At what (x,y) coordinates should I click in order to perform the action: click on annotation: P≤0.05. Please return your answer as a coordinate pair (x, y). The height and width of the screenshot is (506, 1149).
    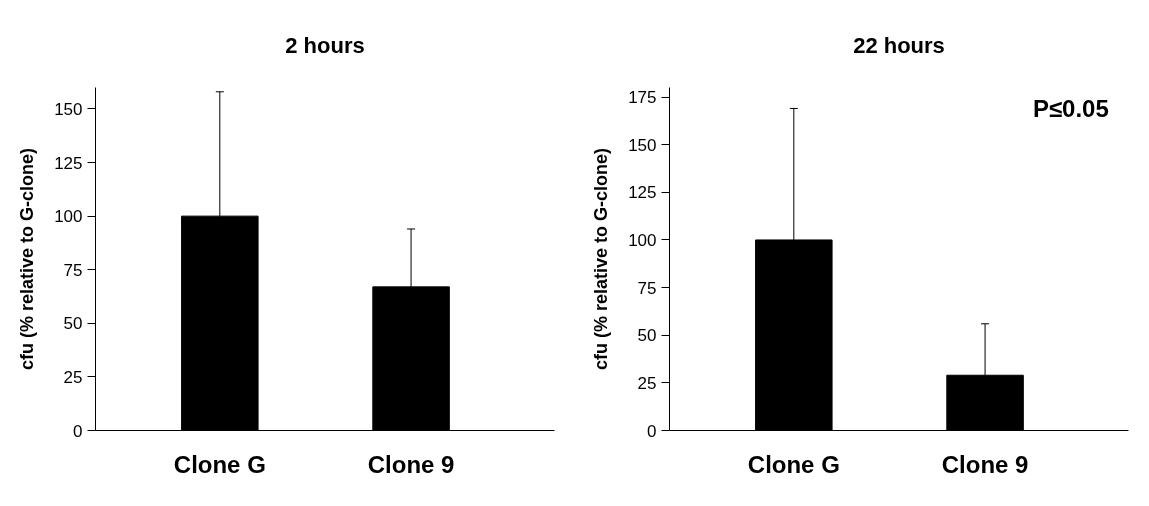
    Looking at the image, I should click on (1070, 108).